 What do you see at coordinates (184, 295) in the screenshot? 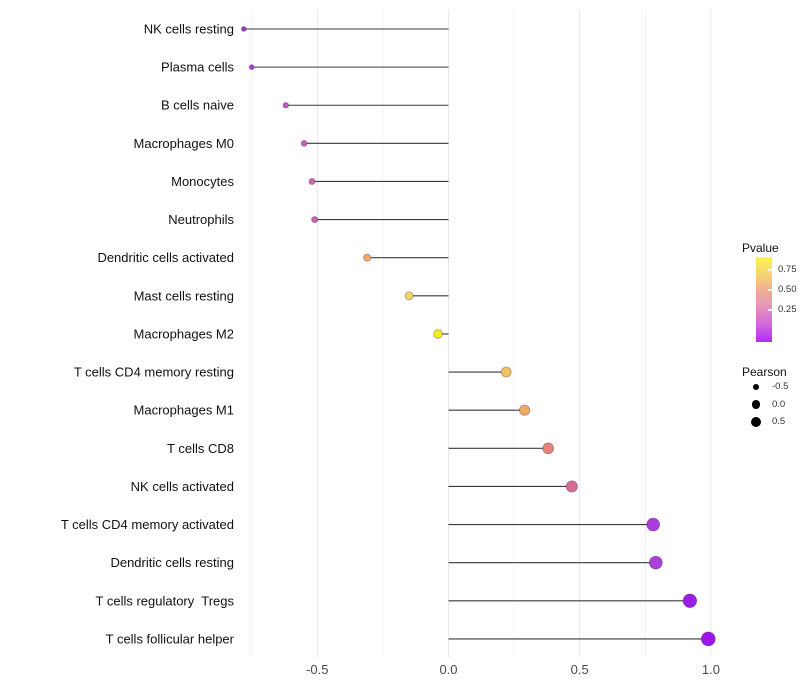
I see `category-label: Mast cells resting` at bounding box center [184, 295].